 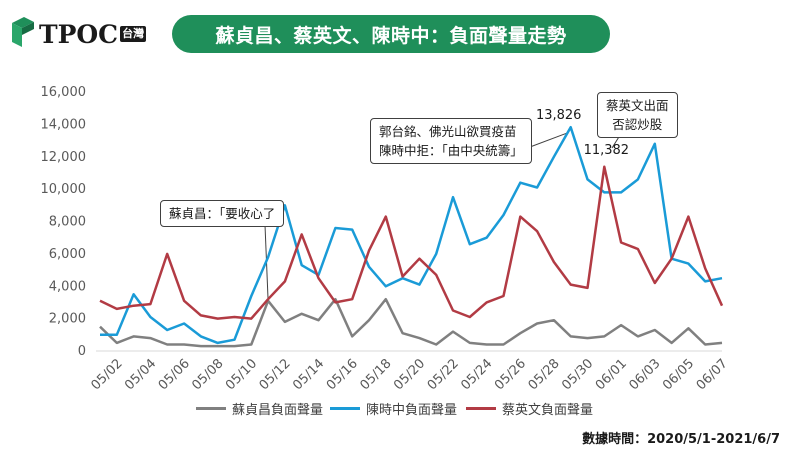 I want to click on y-tick-label: 4,000, so click(x=67, y=286).